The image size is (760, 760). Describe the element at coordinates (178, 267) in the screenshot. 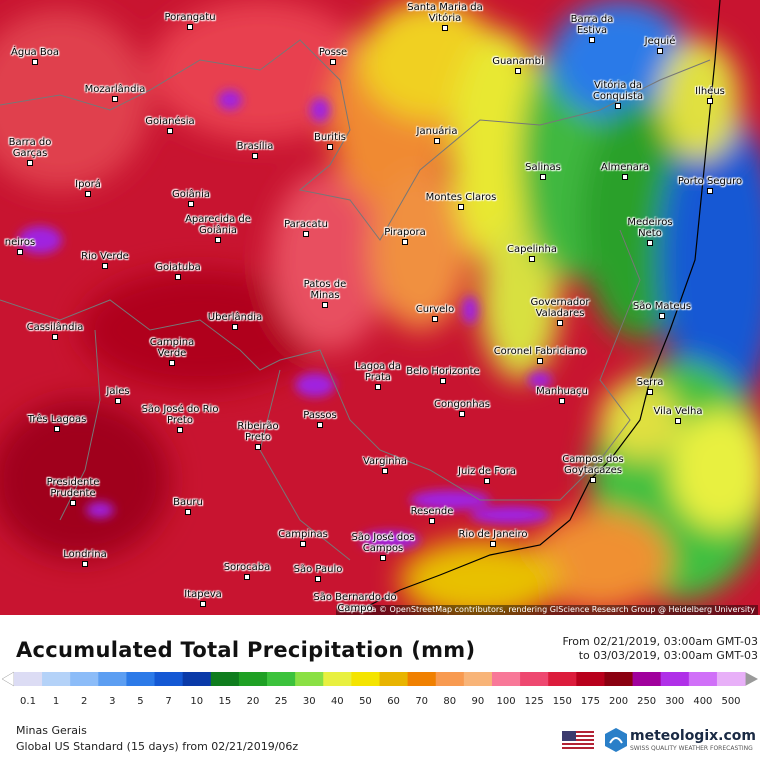

I see `city-label: Goiatuba` at that location.